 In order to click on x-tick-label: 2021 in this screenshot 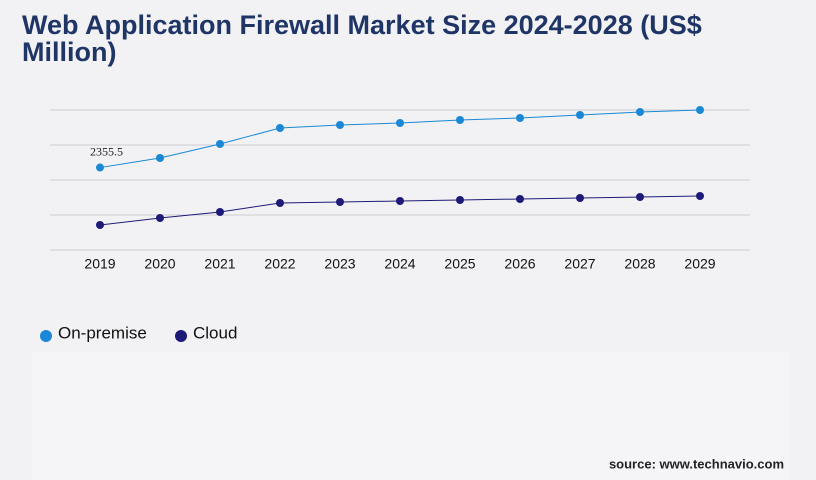, I will do `click(219, 264)`.